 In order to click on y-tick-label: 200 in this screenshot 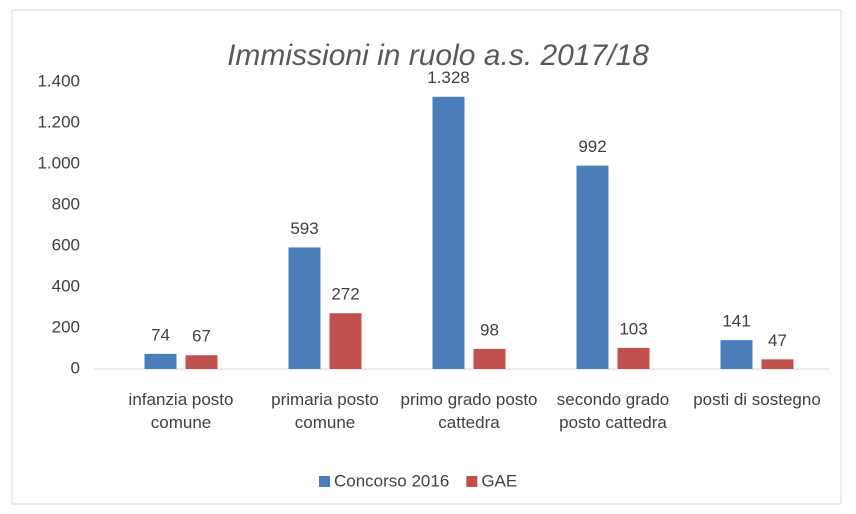, I will do `click(66, 326)`.